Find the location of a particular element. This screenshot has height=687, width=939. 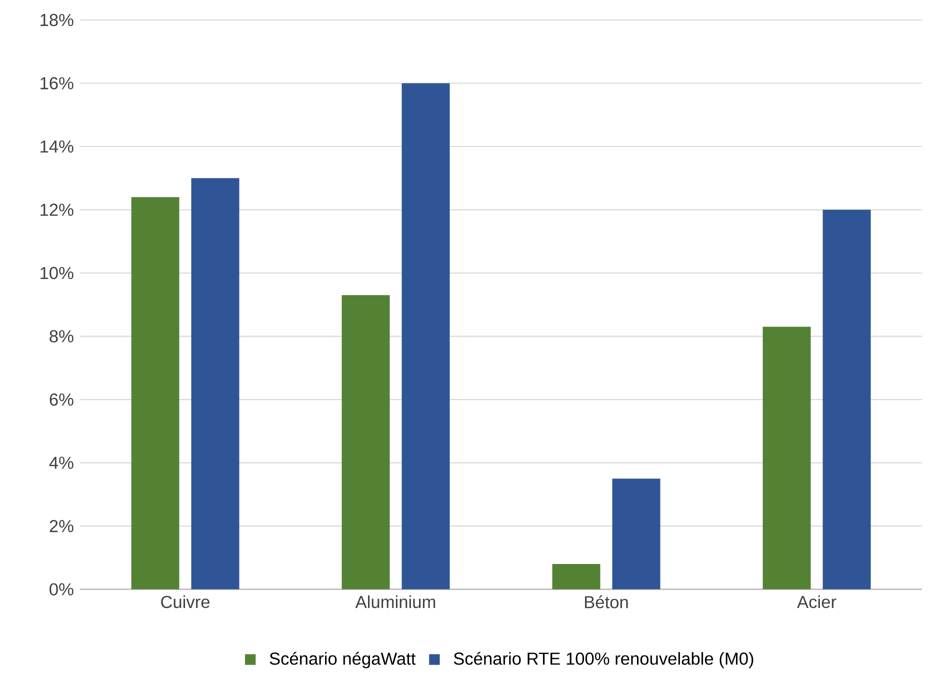

legend-label: Scénario RTE 100% renouvelable (M0) is located at coordinates (604, 660).